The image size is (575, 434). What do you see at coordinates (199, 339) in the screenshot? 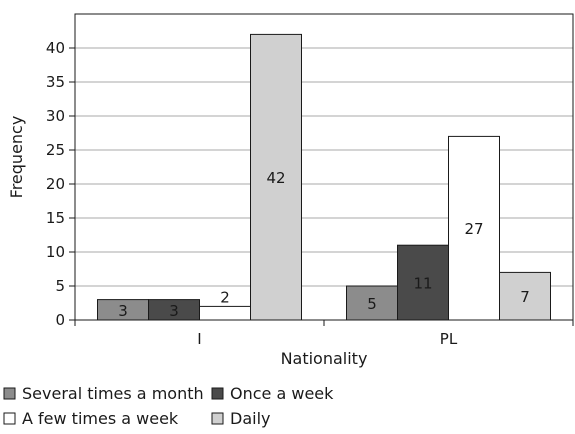
I see `x-tick-label: I` at bounding box center [199, 339].